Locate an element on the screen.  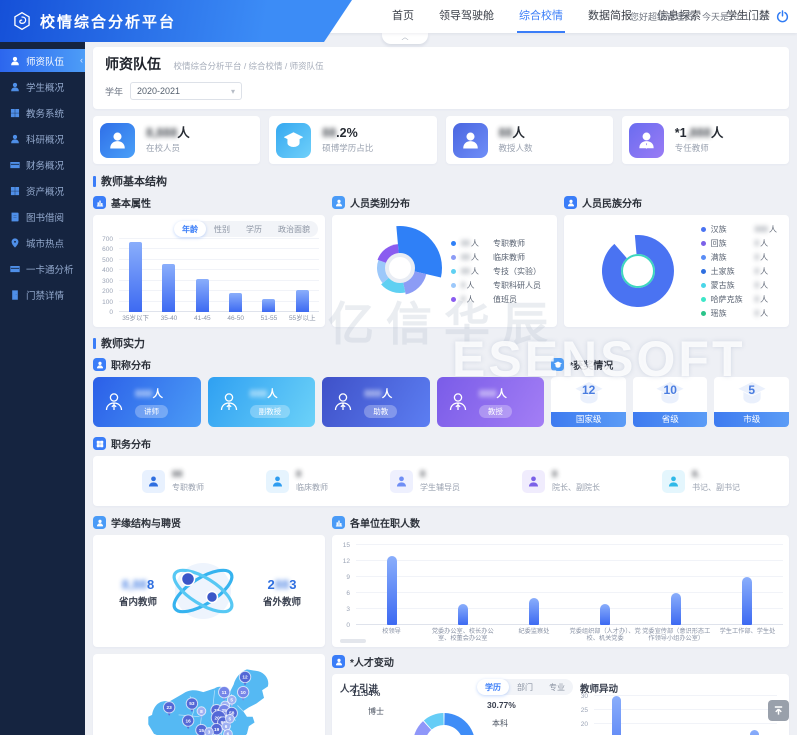
y-tick-label: 300 is located at coordinates (107, 281).